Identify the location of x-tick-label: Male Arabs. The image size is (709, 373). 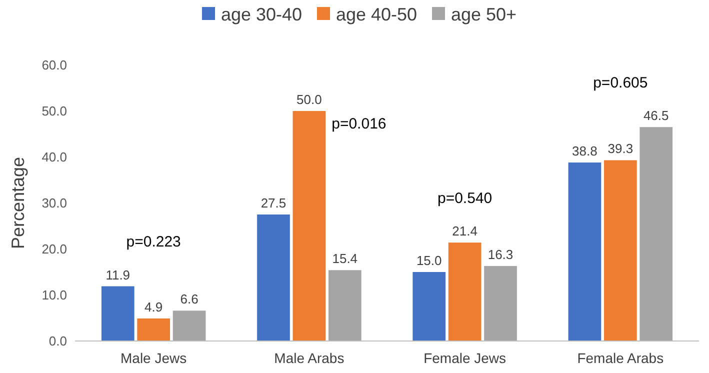
(309, 358).